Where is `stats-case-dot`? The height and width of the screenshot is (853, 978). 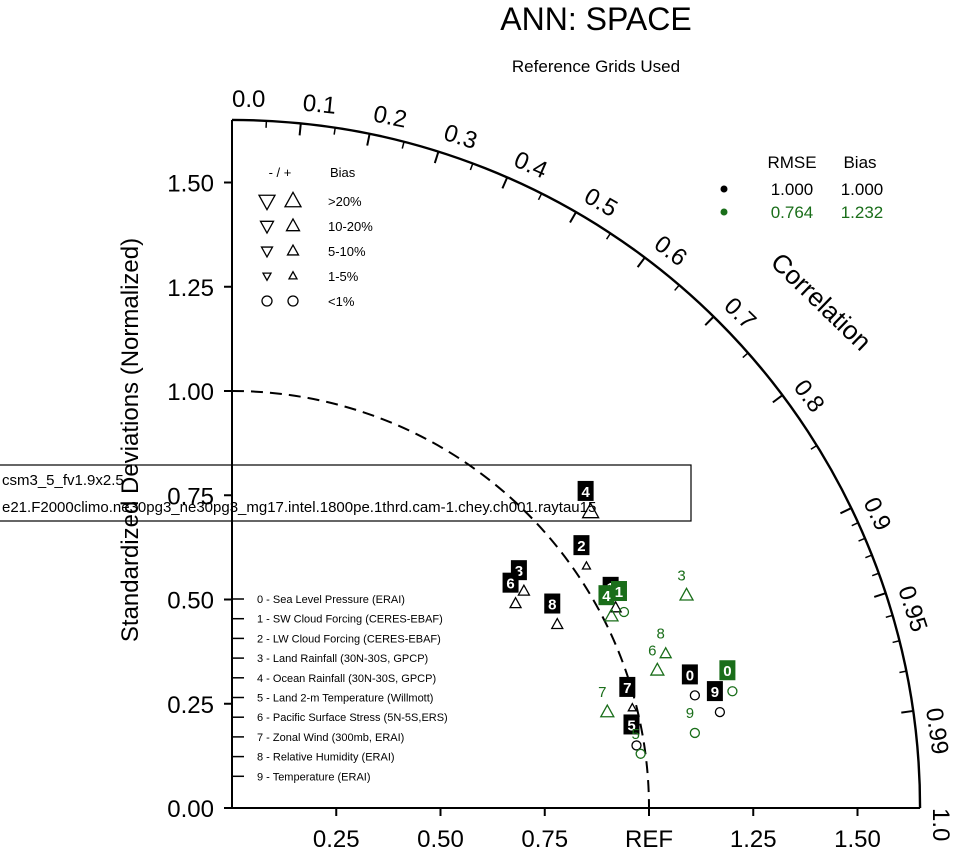
stats-case-dot is located at coordinates (724, 212).